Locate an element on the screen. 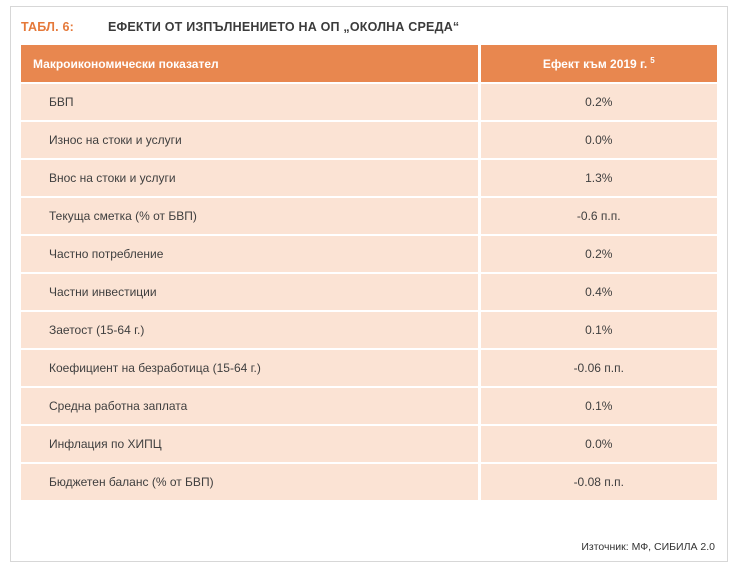 This screenshot has height=570, width=740. indicator-cell: Частно потребление is located at coordinates (251, 254).